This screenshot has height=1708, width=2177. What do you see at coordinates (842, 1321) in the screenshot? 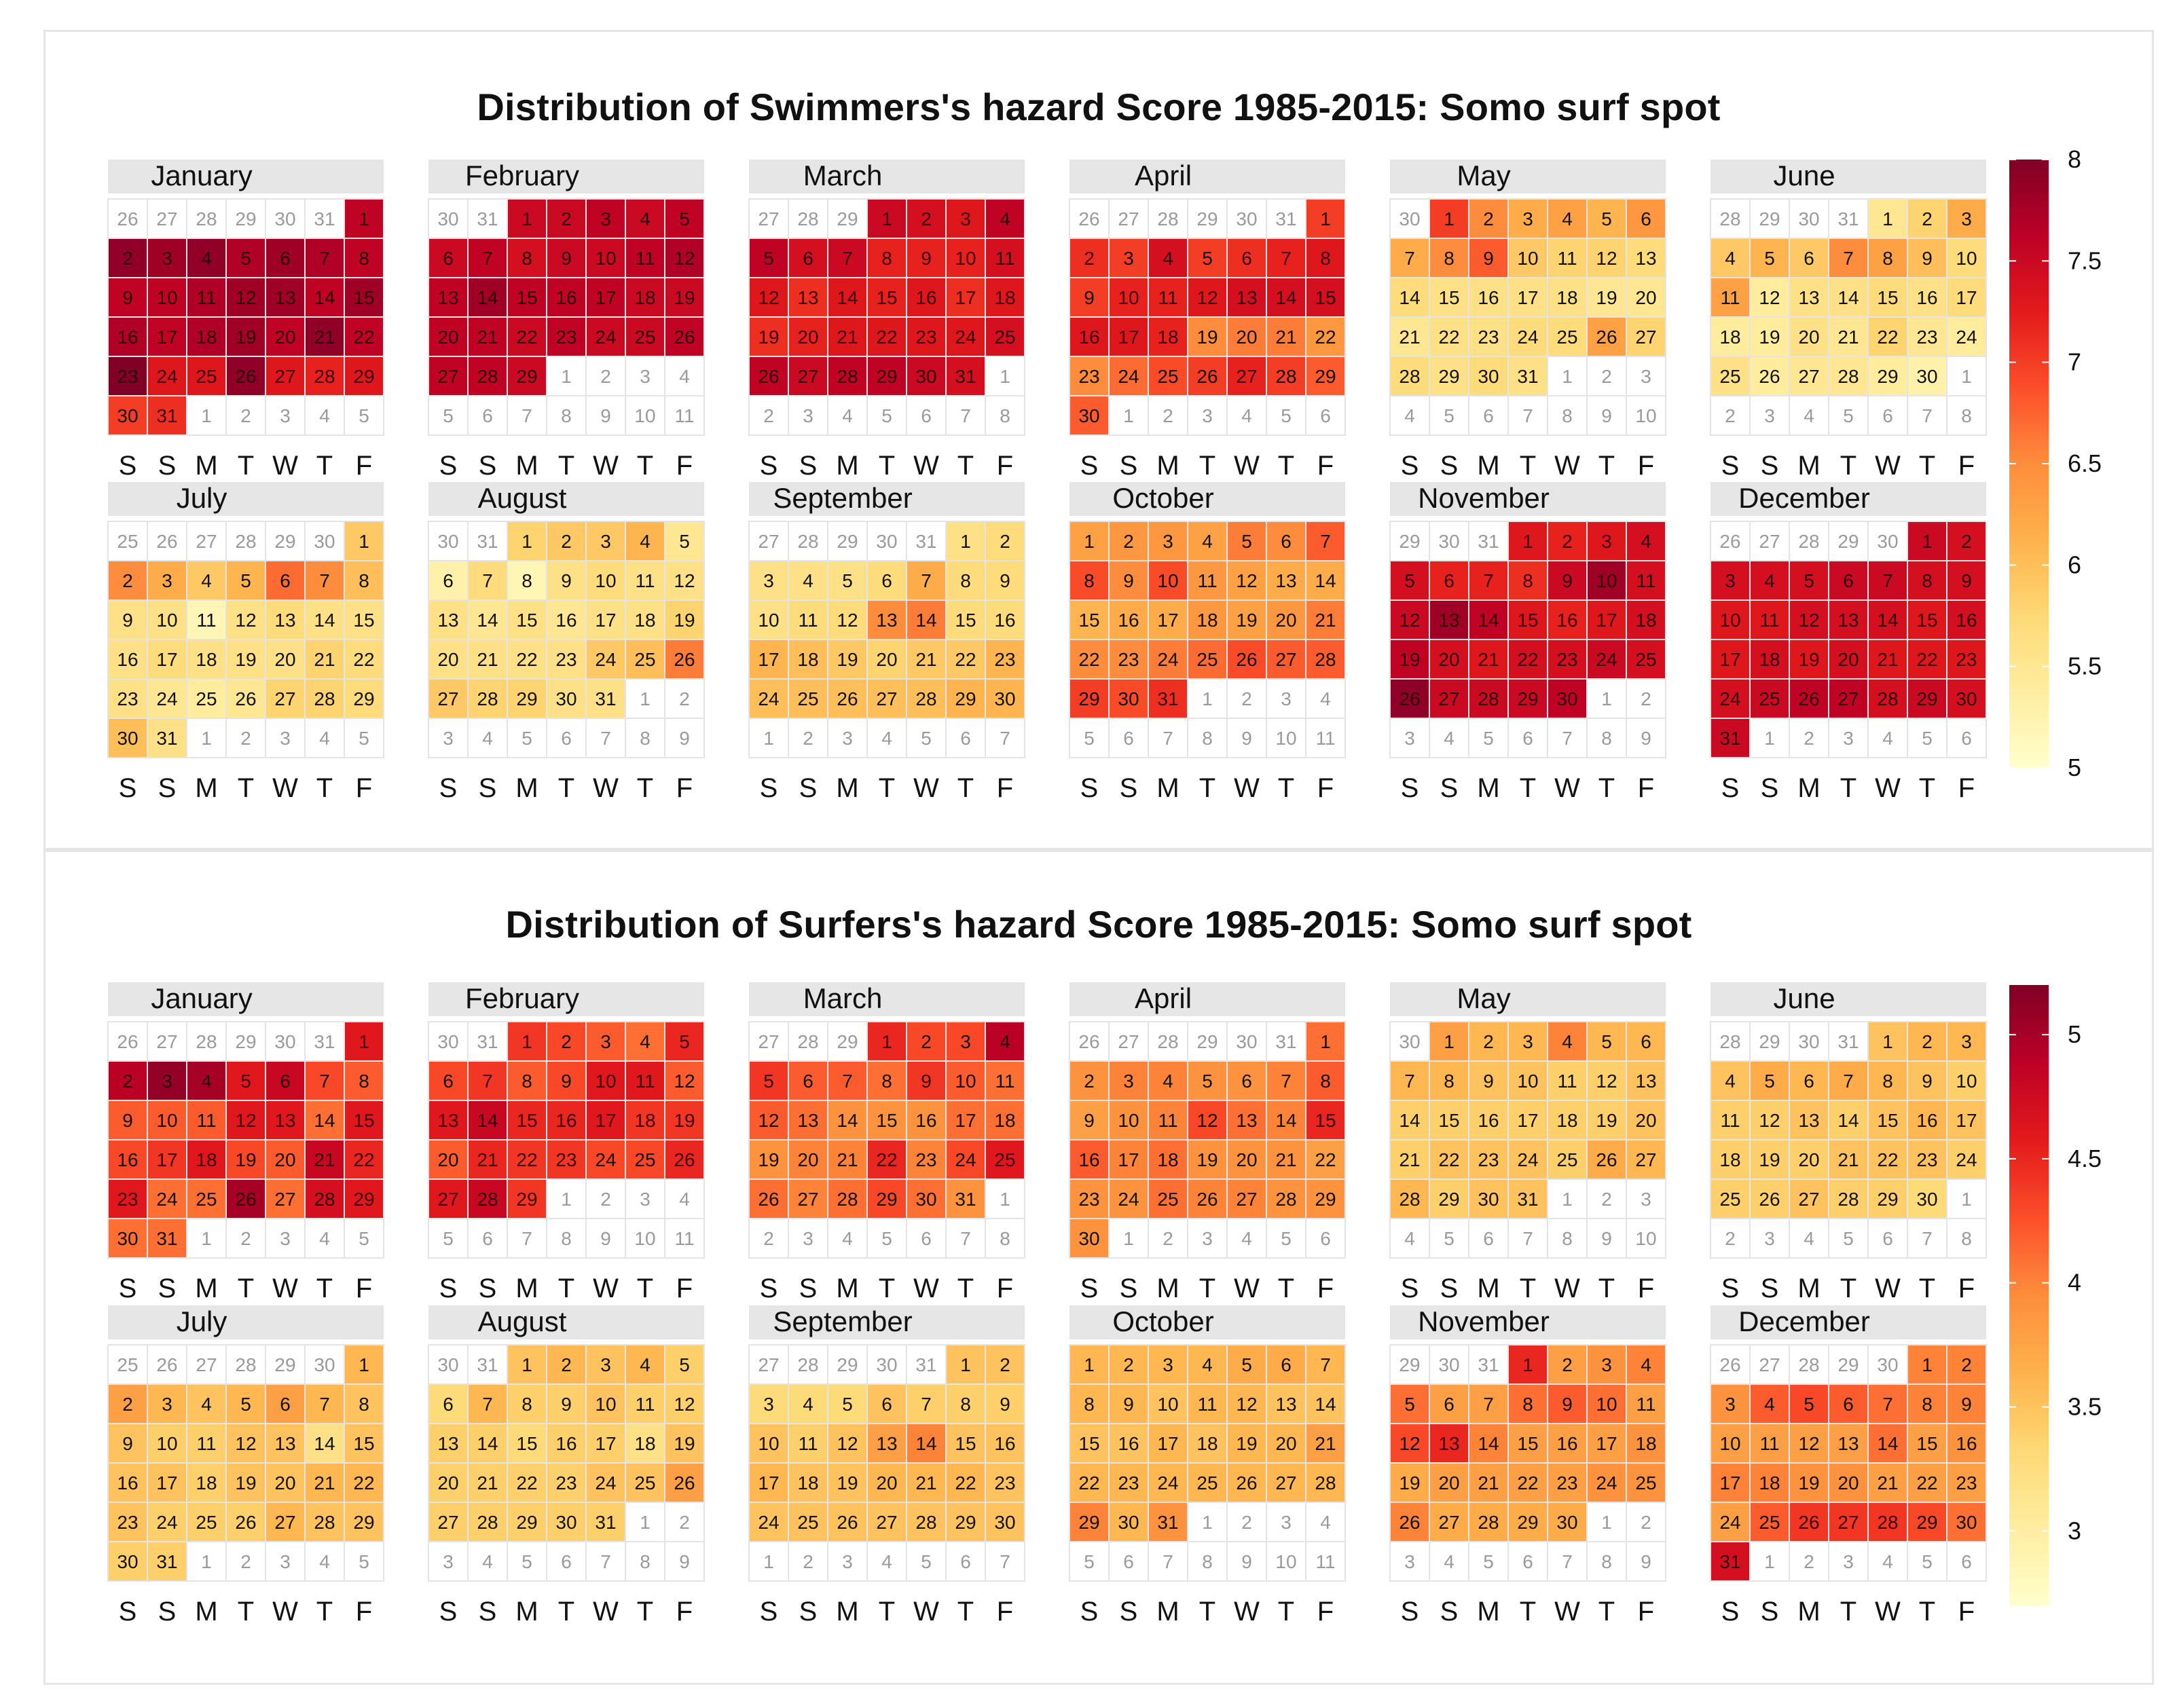
I see `month-label: September` at bounding box center [842, 1321].